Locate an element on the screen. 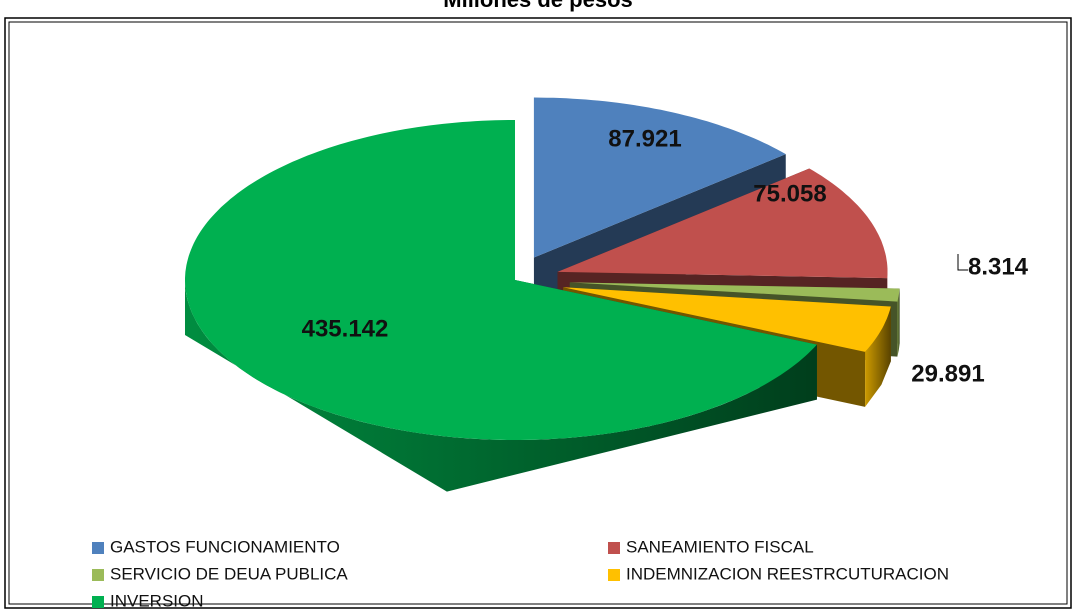  legend-label: SERVICIO DE DEUA PUBLICA is located at coordinates (229, 573).